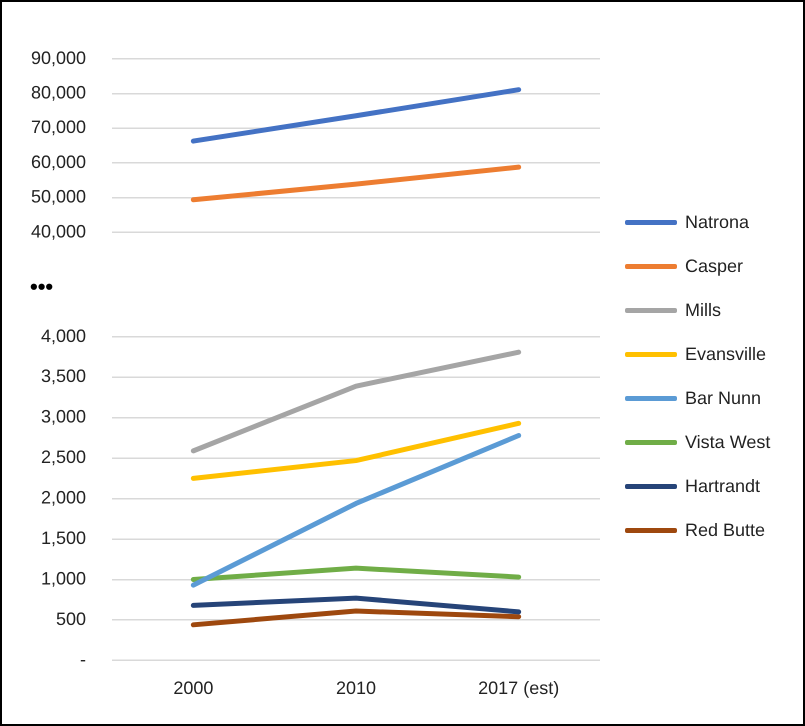 Image resolution: width=805 pixels, height=726 pixels. I want to click on y-tick-label: 80,000, so click(58, 92).